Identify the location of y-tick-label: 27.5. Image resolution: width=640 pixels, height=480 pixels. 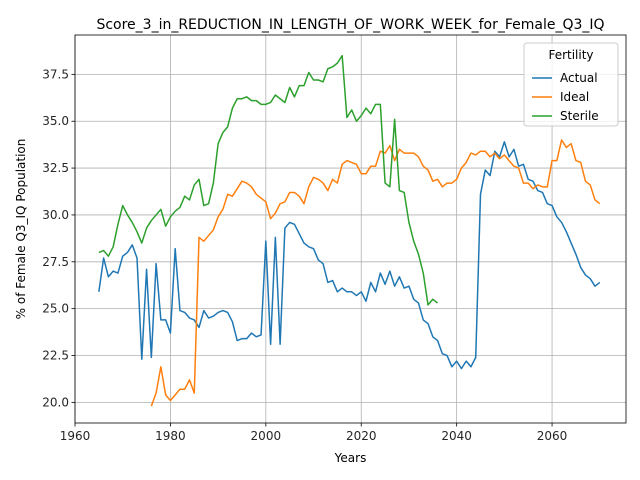
(55, 262).